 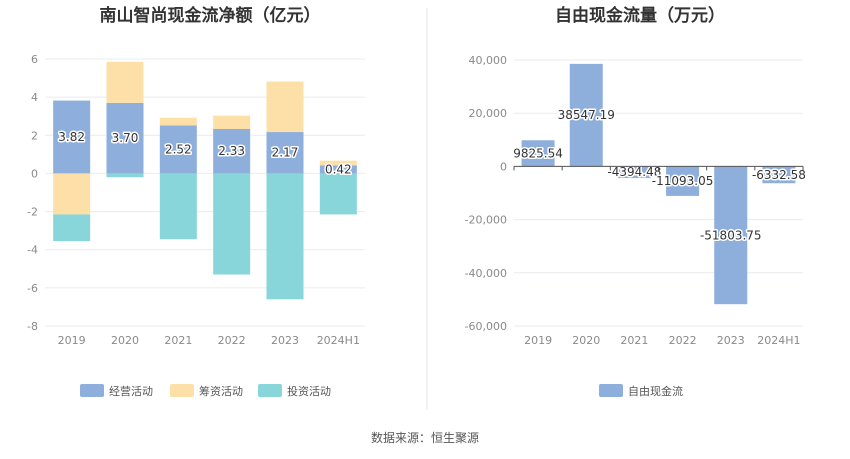 I want to click on left-legend-label: 投资活动, so click(x=309, y=391).